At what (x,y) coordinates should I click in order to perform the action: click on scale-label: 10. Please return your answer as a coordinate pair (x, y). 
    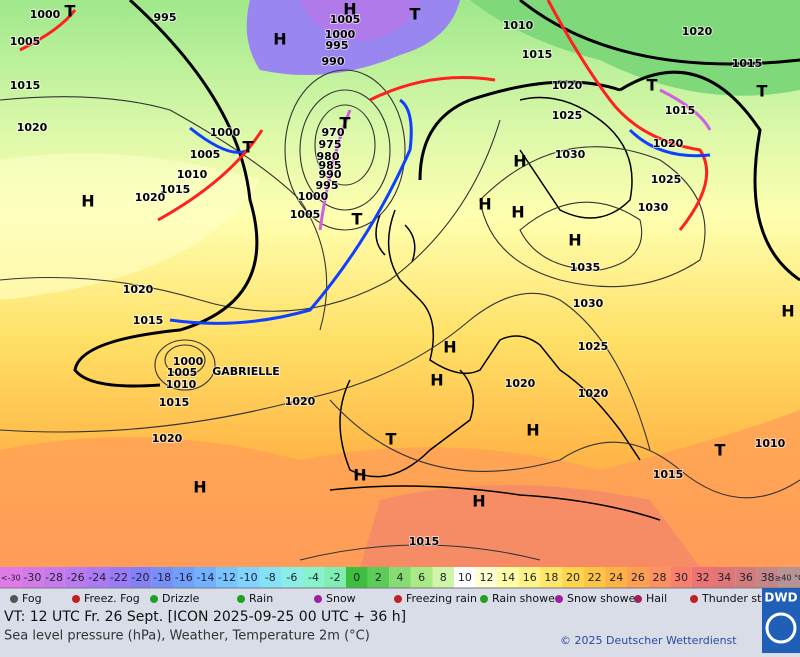
    Looking at the image, I should click on (465, 577).